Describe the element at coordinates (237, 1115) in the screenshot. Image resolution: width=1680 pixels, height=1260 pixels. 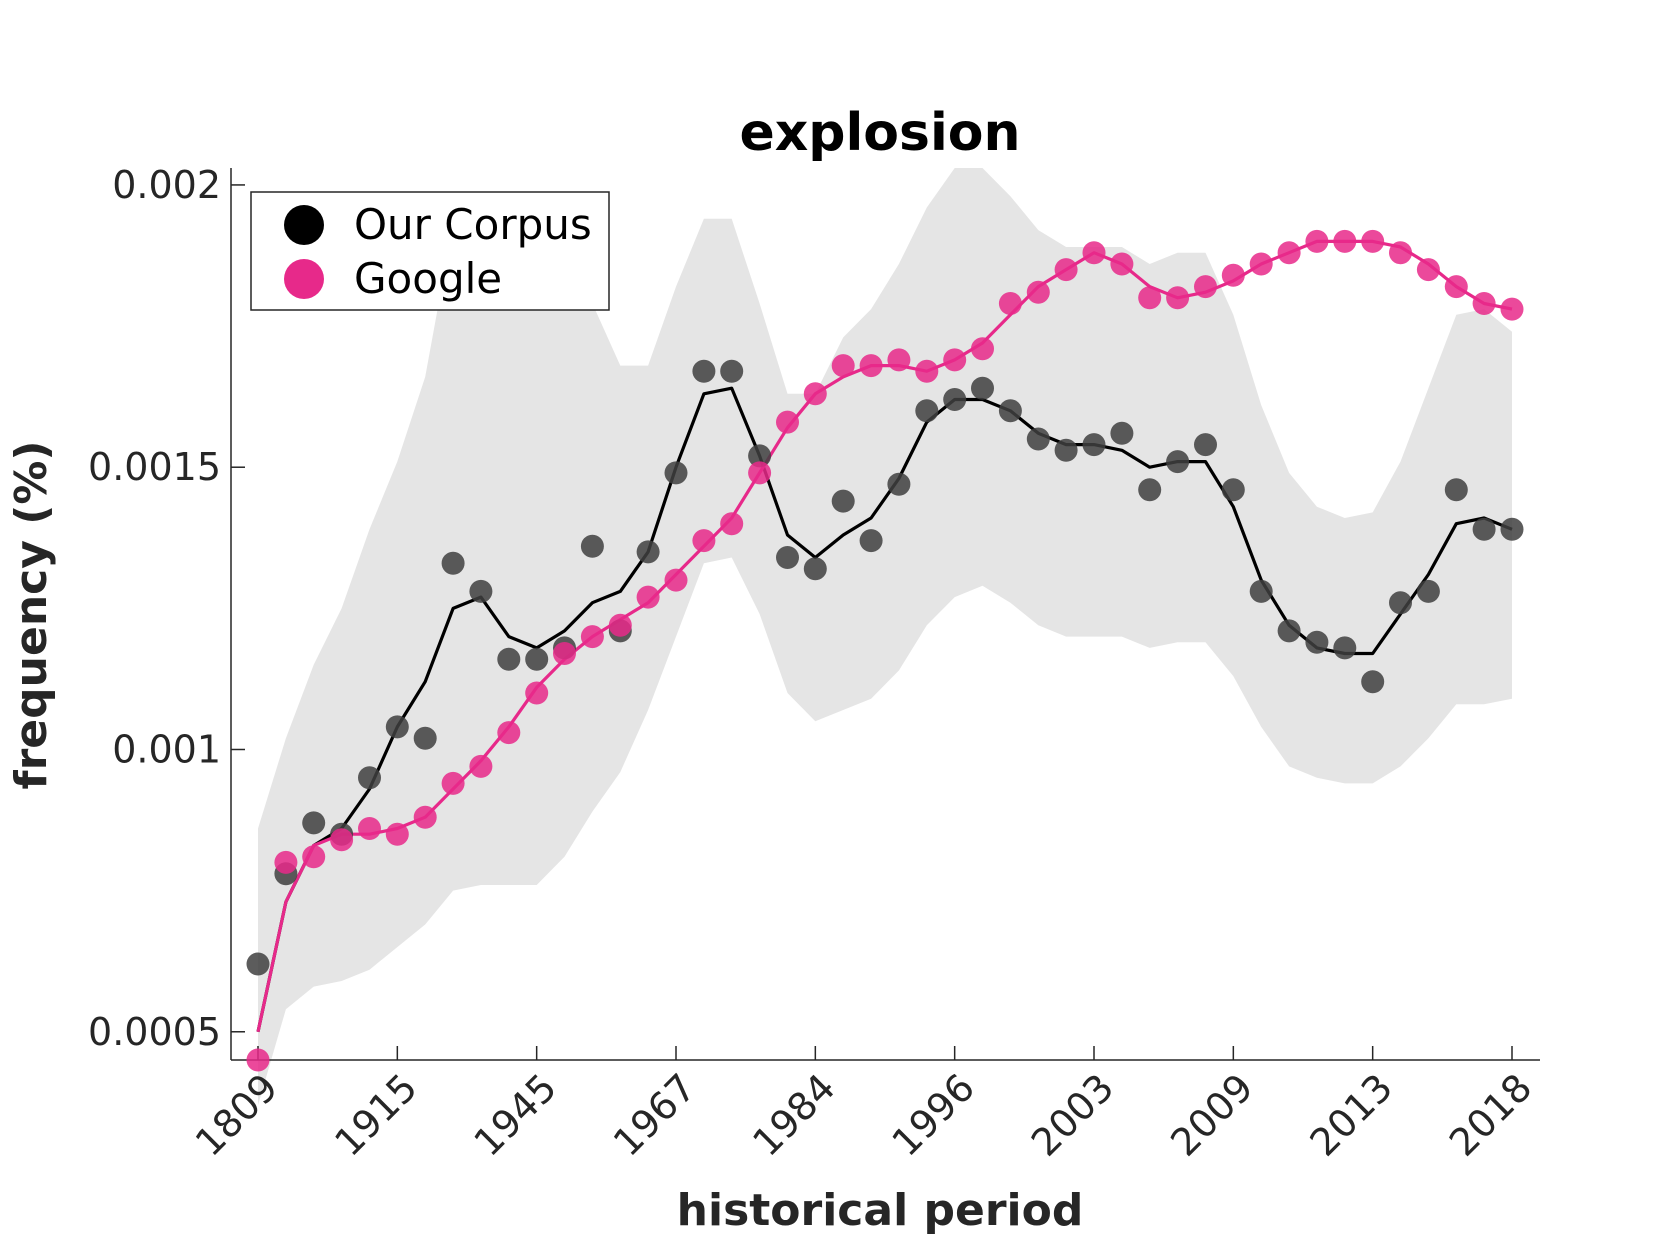
I see `x-tick-label: 1809` at that location.